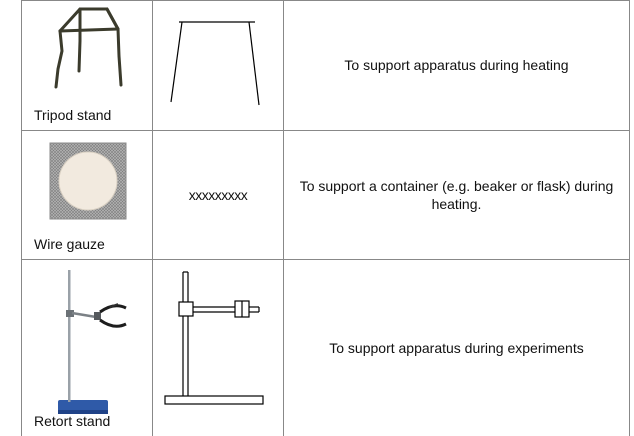 The image size is (634, 436). I want to click on wire-gauze-label: Wire gauze, so click(69, 244).